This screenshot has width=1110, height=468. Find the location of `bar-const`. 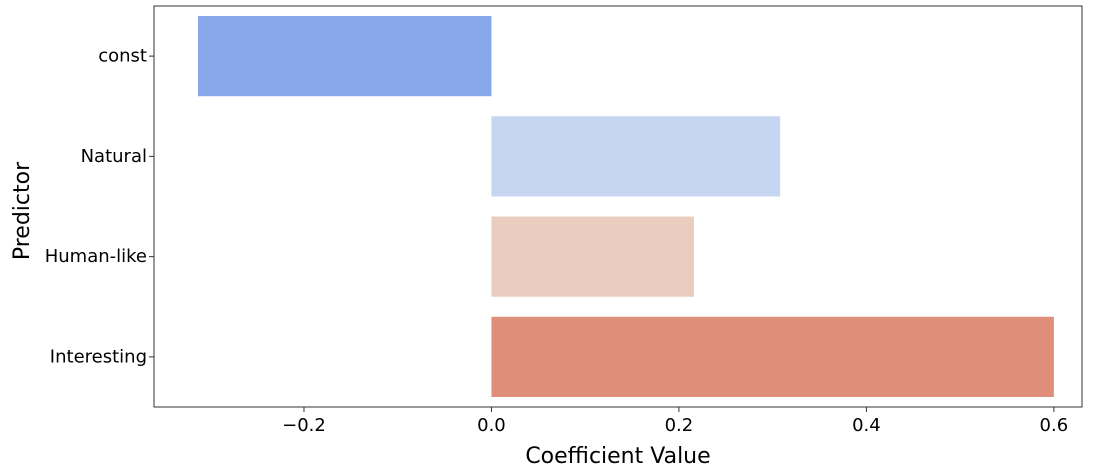

bar-const is located at coordinates (345, 56).